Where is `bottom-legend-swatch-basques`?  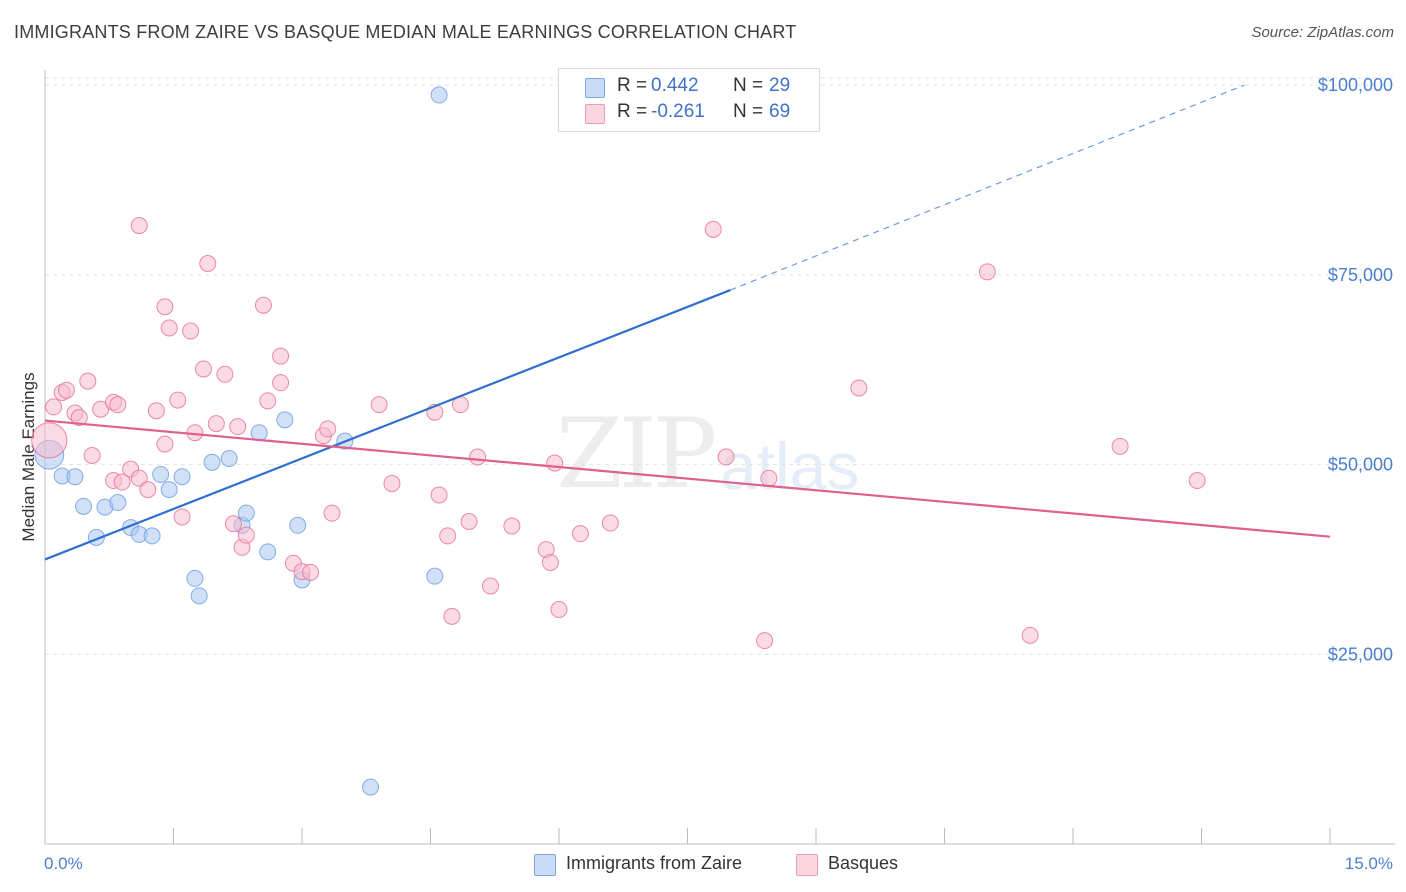 bottom-legend-swatch-basques is located at coordinates (807, 865).